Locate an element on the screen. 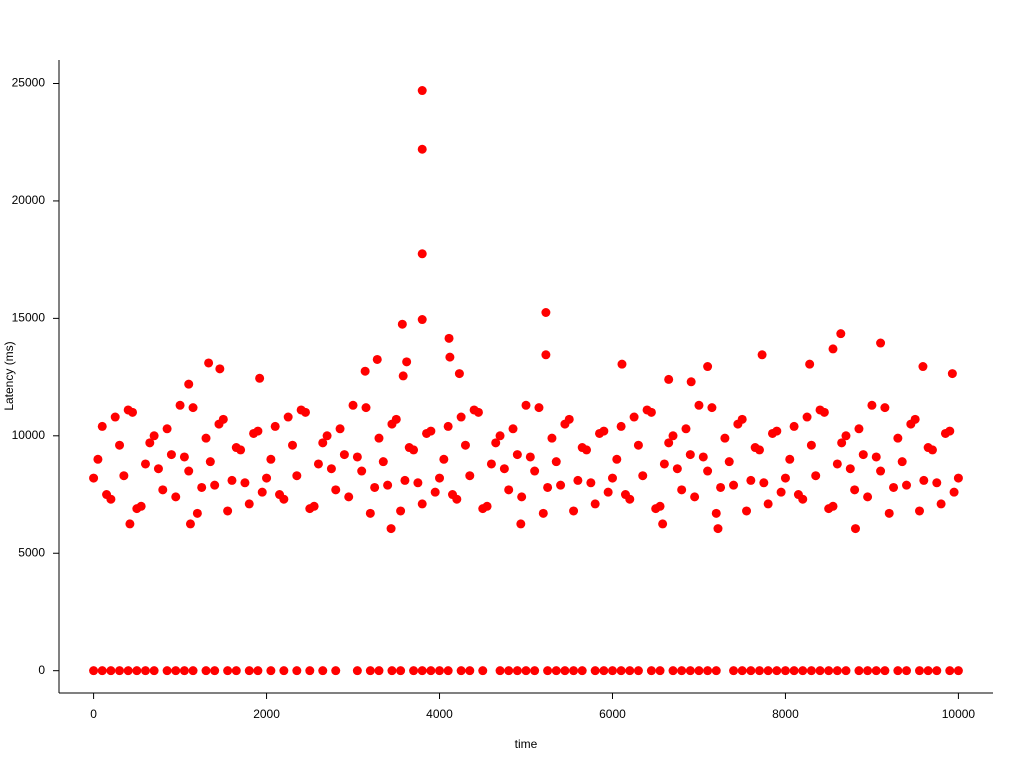 The image size is (1024, 768). x-tick-label: 10000 is located at coordinates (959, 714).